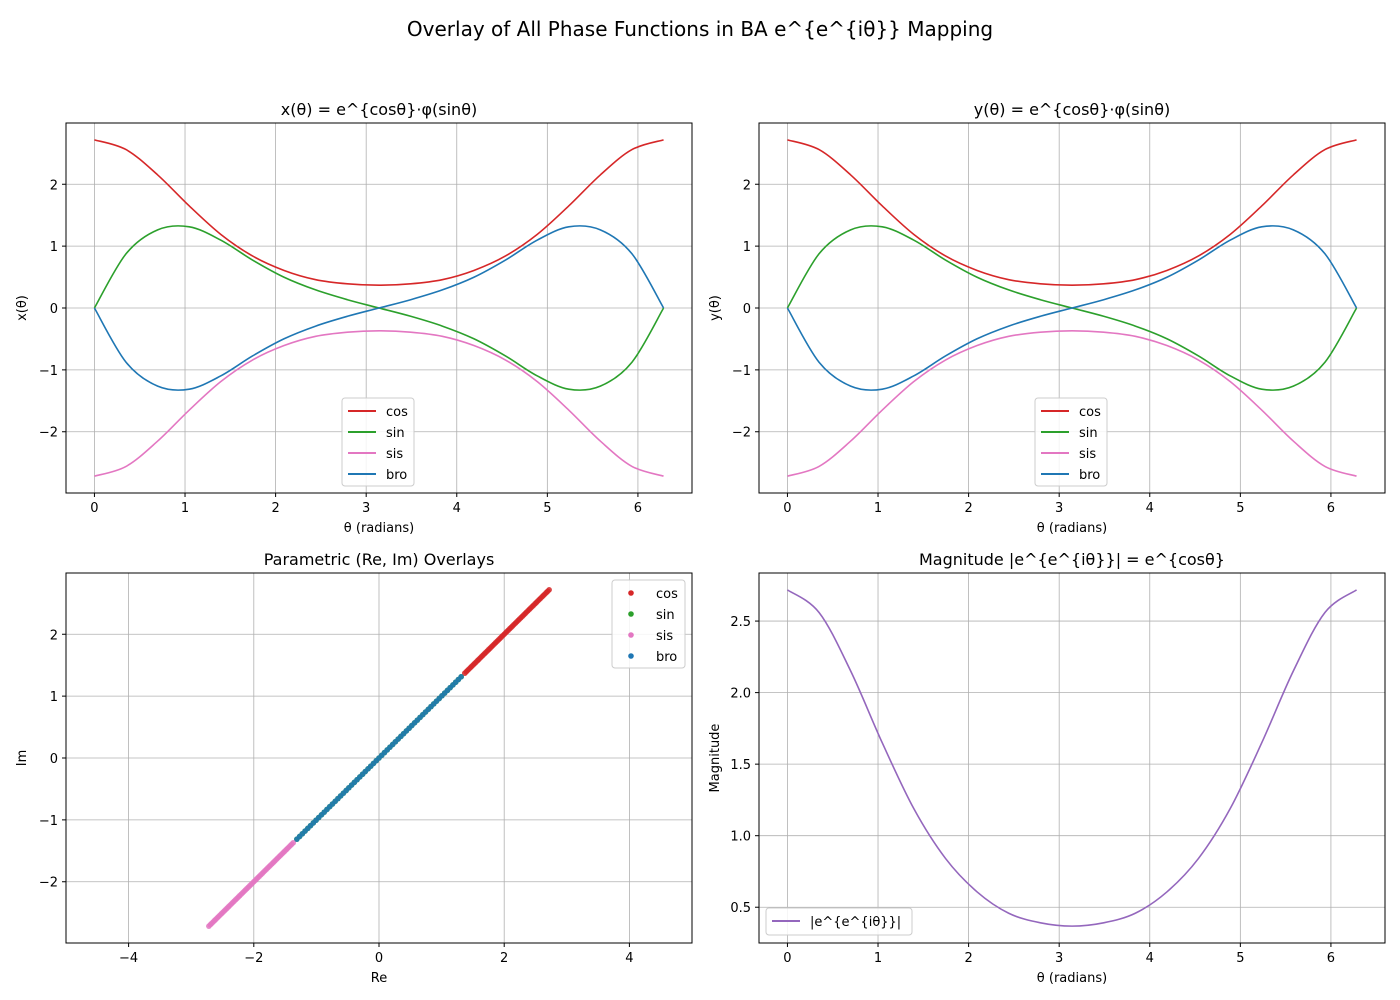  What do you see at coordinates (379, 758) in the screenshot?
I see `scatter-series-bro` at bounding box center [379, 758].